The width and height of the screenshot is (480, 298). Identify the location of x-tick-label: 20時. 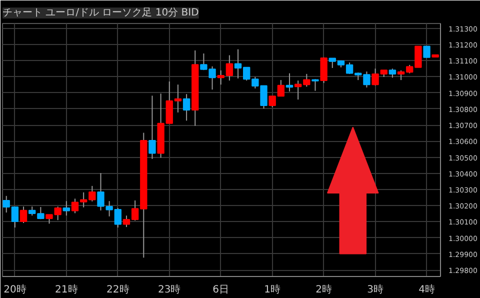
(15, 290).